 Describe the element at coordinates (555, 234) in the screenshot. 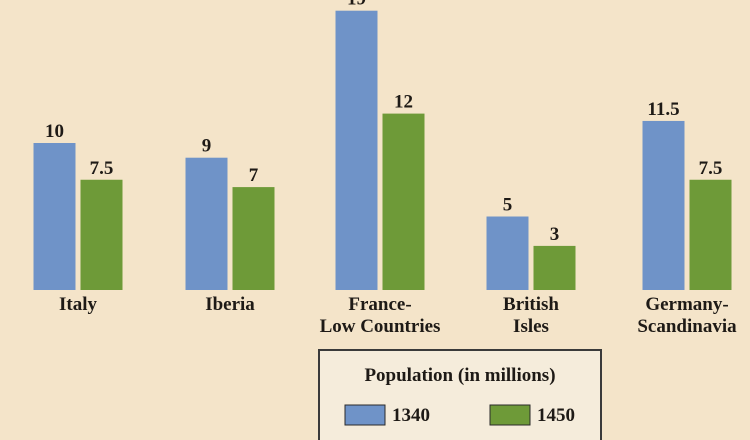

I see `data-label: 3` at that location.